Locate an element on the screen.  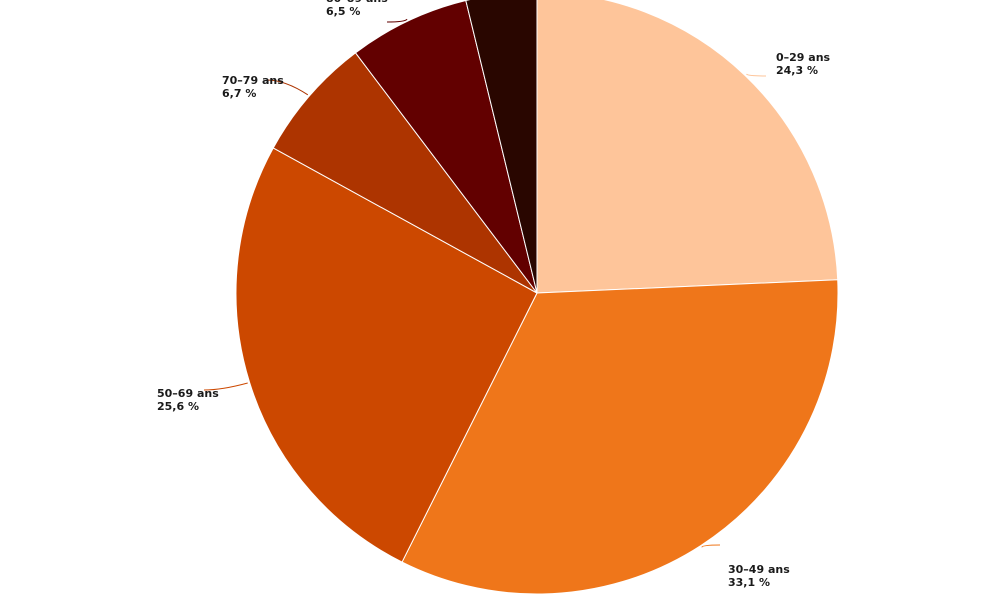
pie-slice-70-79-ans is located at coordinates (405, 173).